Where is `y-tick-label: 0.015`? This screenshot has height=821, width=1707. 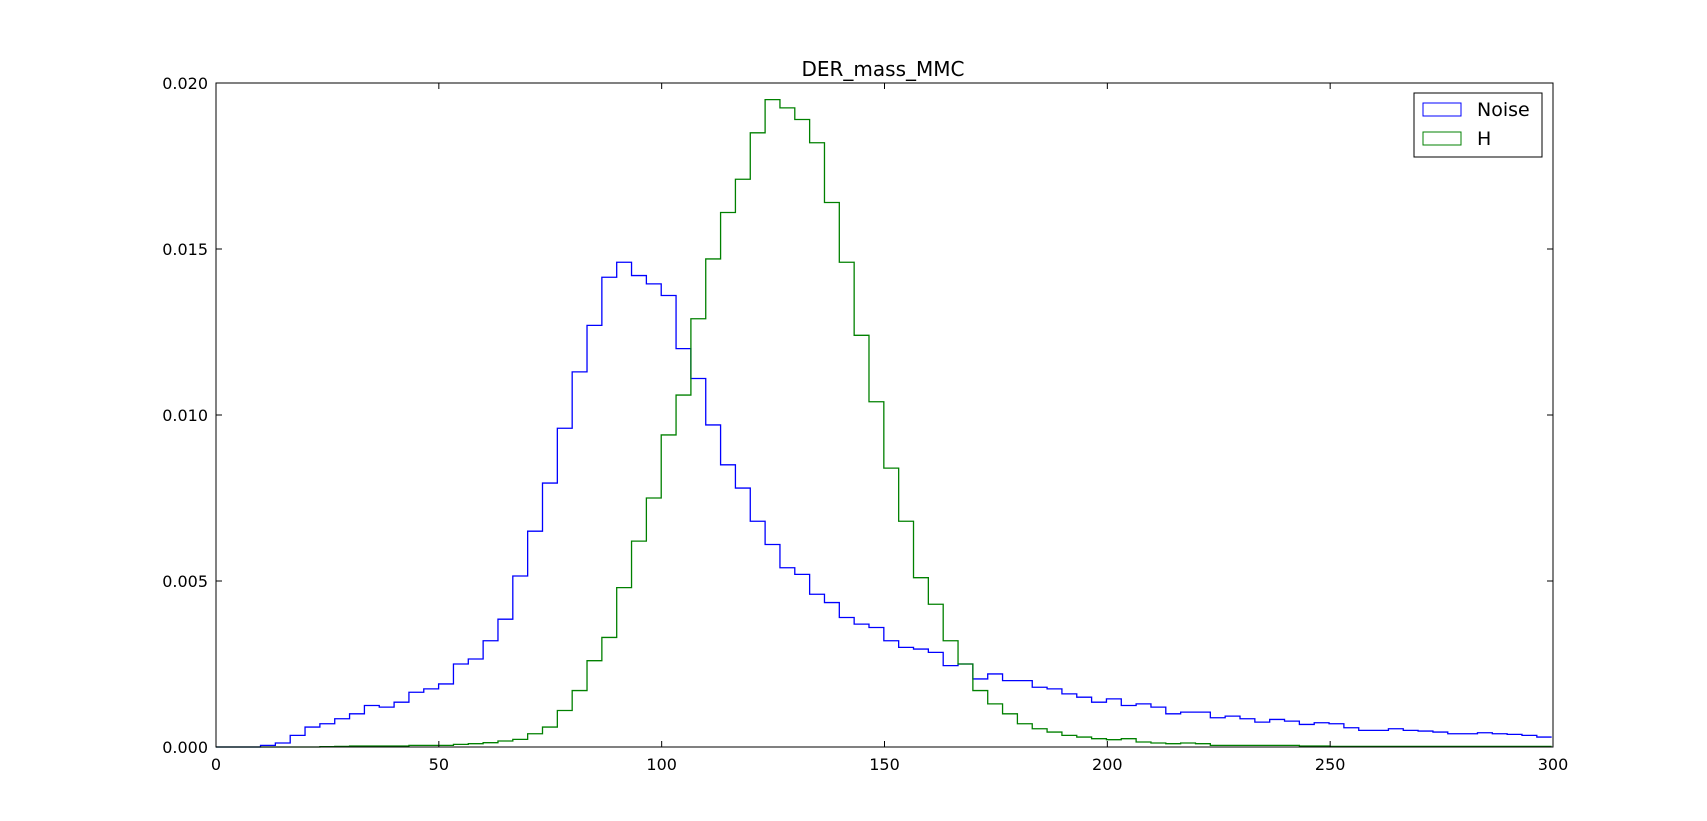 y-tick-label: 0.015 is located at coordinates (185, 249).